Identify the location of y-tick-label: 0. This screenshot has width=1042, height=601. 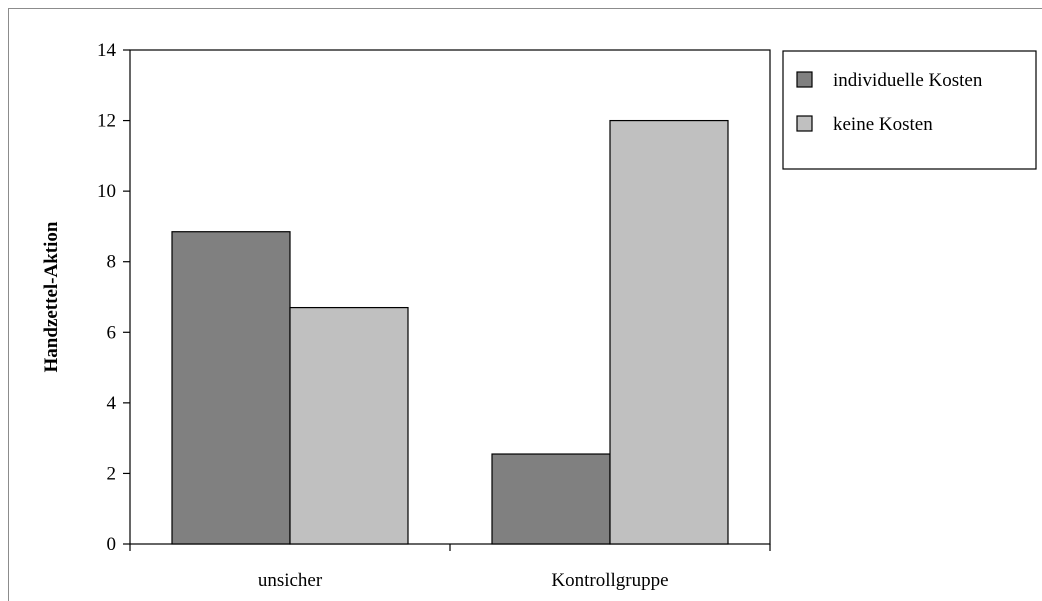
(112, 544).